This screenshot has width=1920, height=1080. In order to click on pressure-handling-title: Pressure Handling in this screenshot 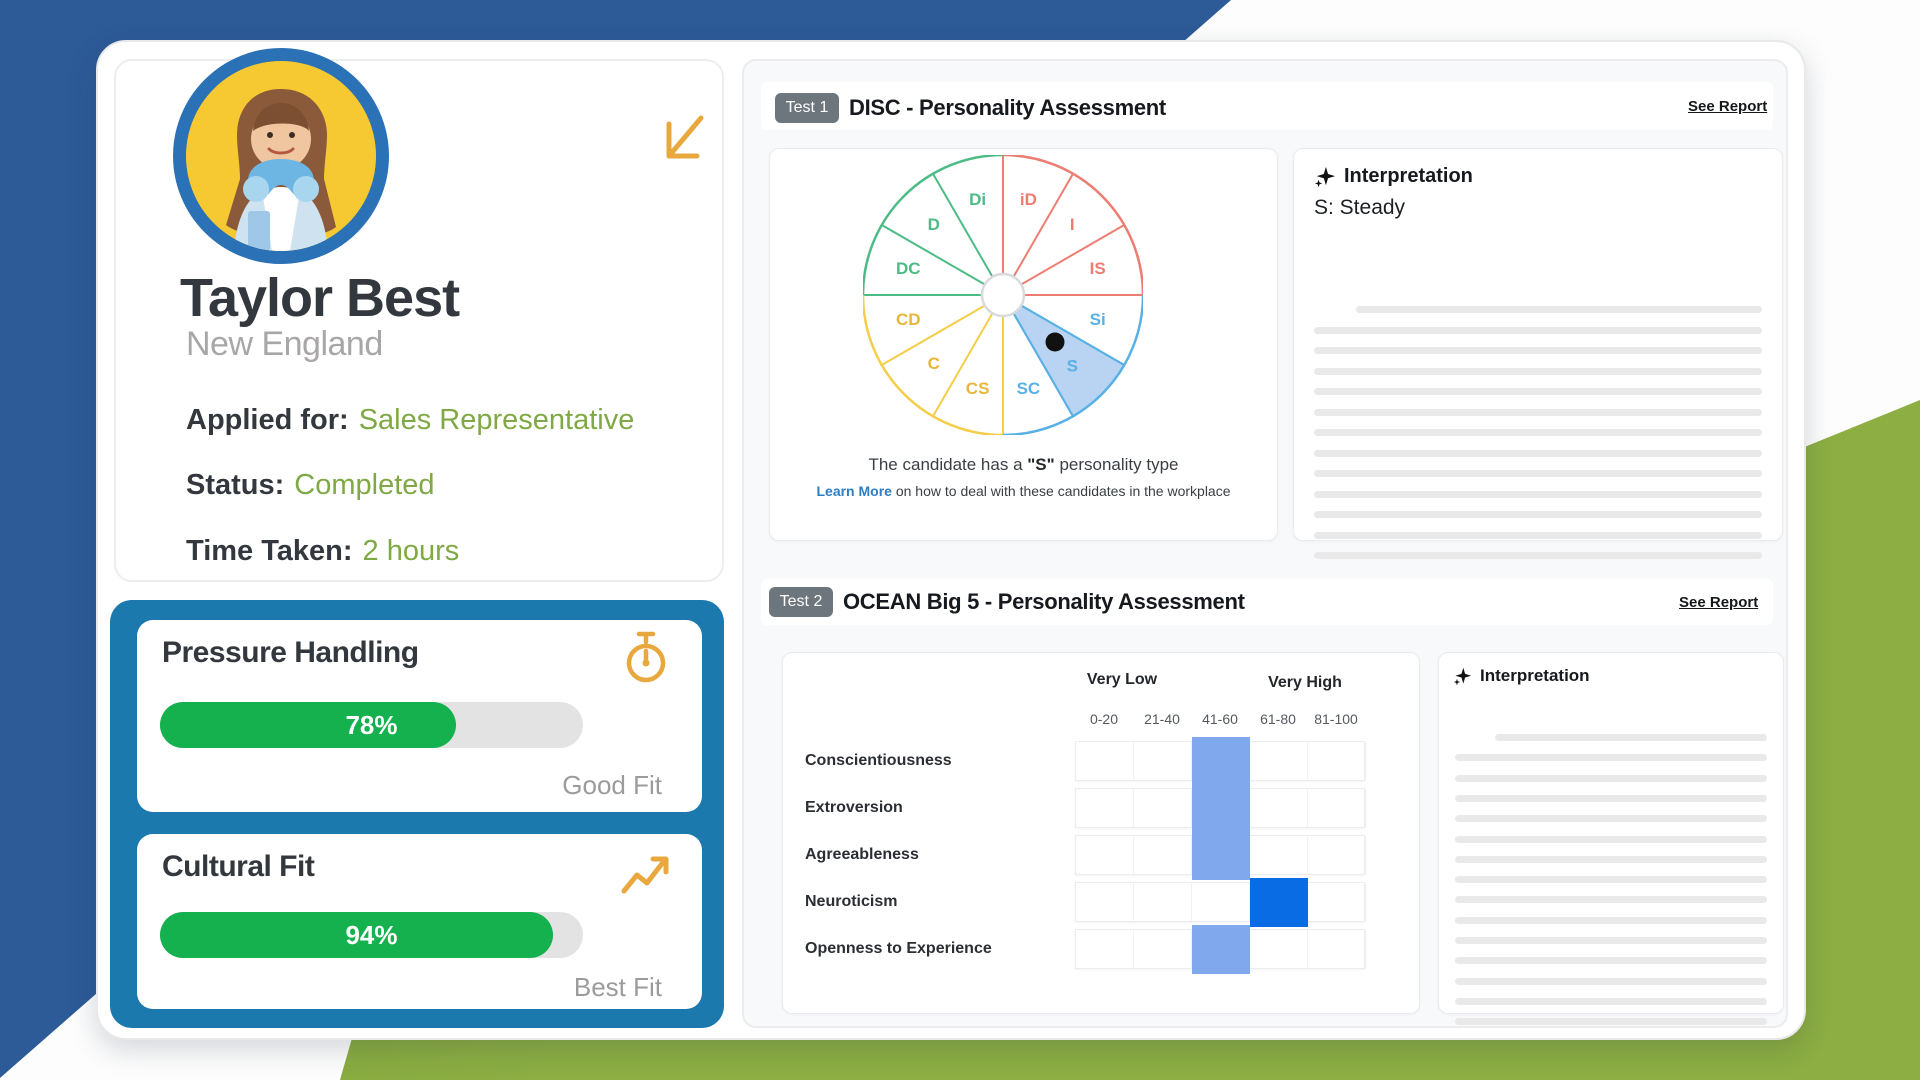, I will do `click(290, 652)`.